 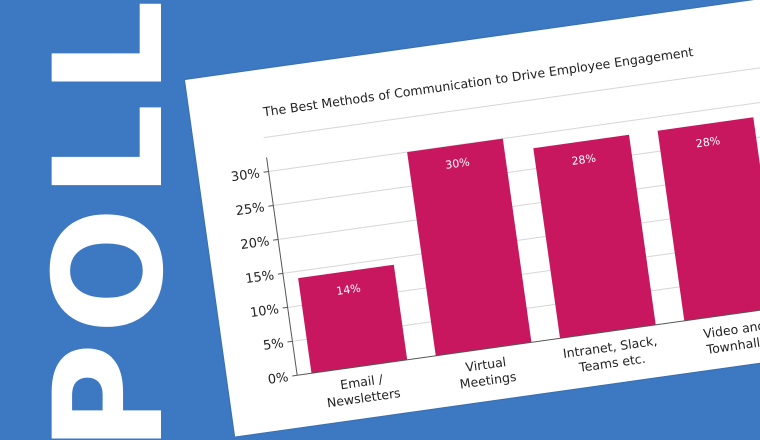 What do you see at coordinates (278, 379) in the screenshot?
I see `y-tick-label: 0%` at bounding box center [278, 379].